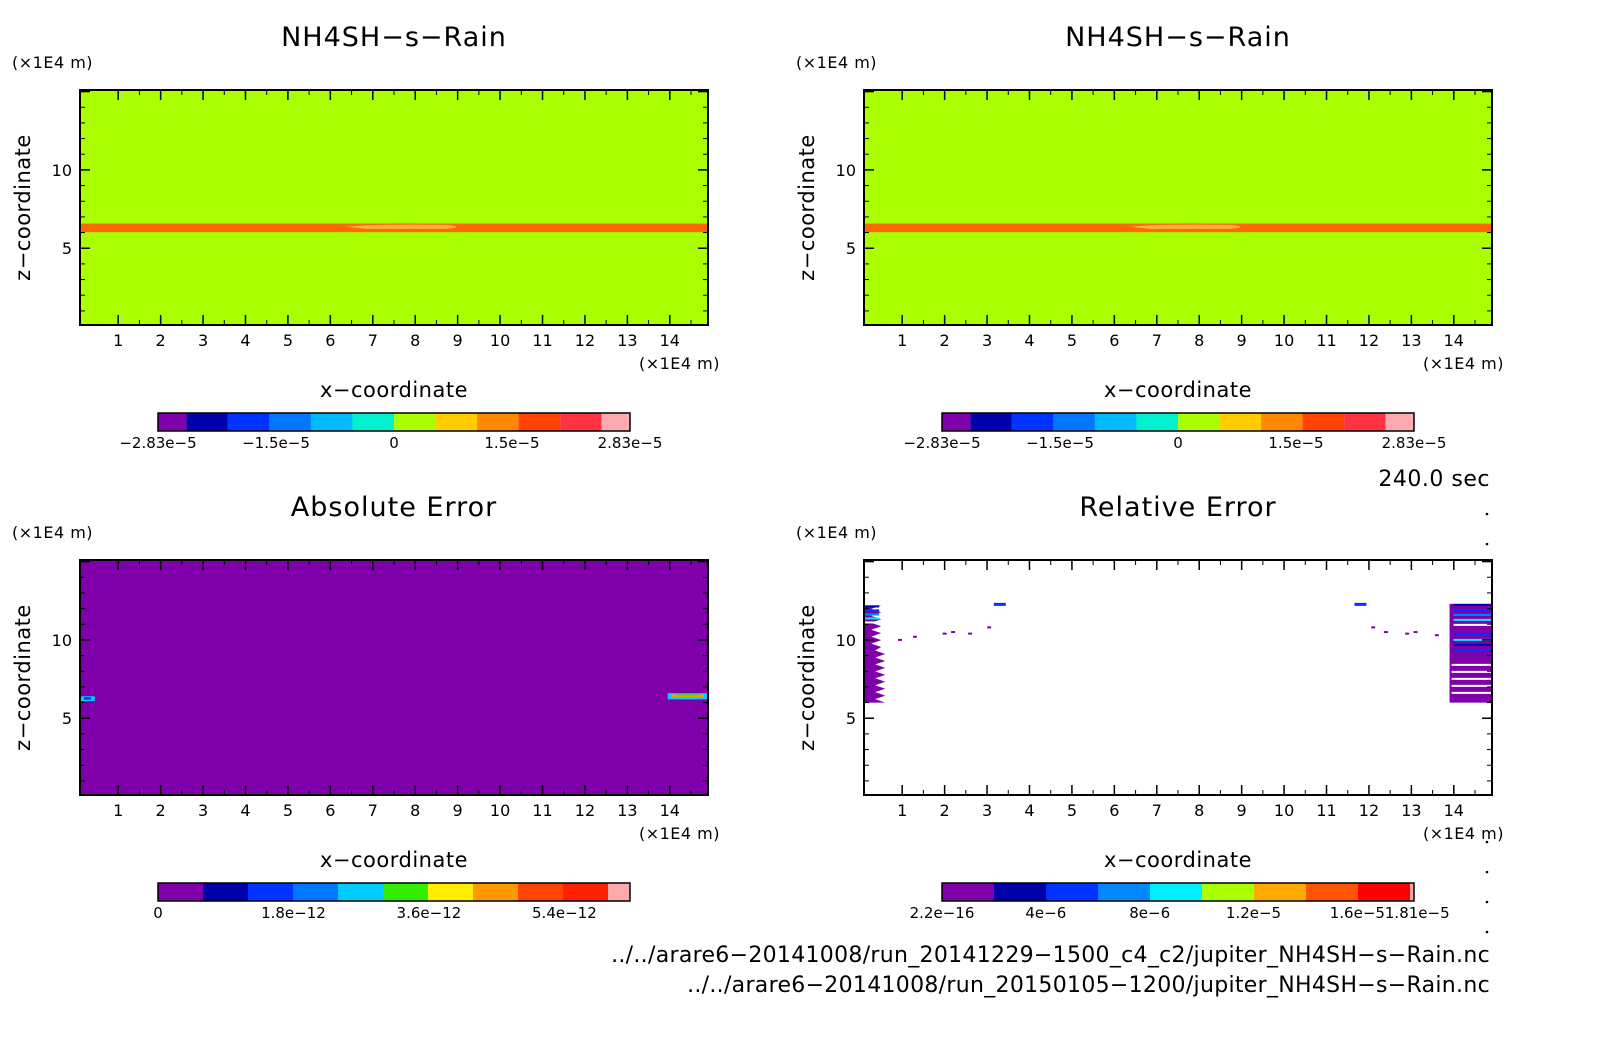  What do you see at coordinates (394, 37) in the screenshot?
I see `panel-title: NH4SH−s−Rain` at bounding box center [394, 37].